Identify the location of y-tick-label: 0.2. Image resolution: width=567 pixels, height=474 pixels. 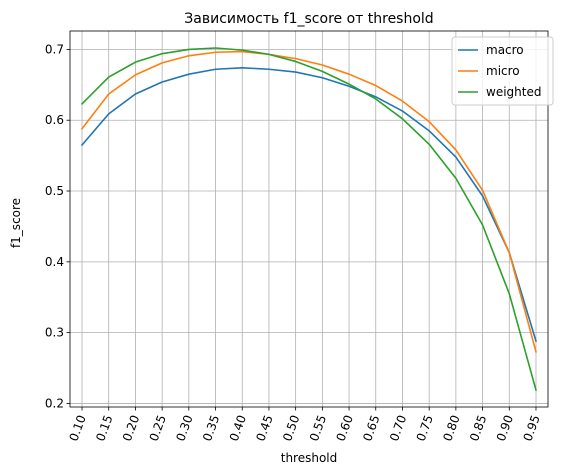
(54, 403).